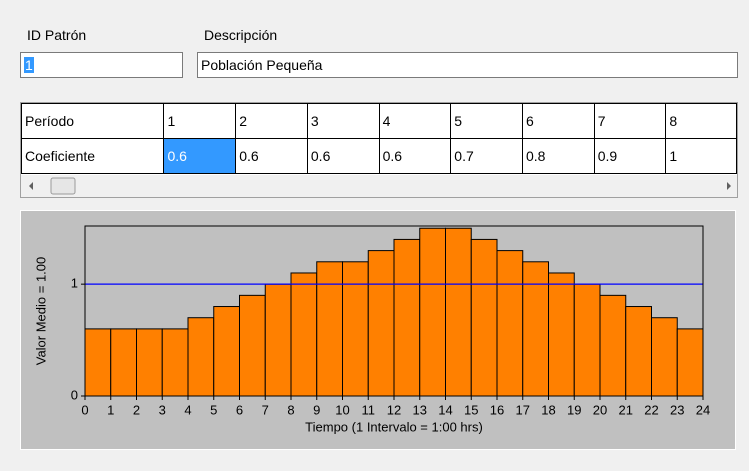 The image size is (749, 471). I want to click on cell: 0.7, so click(486, 156).